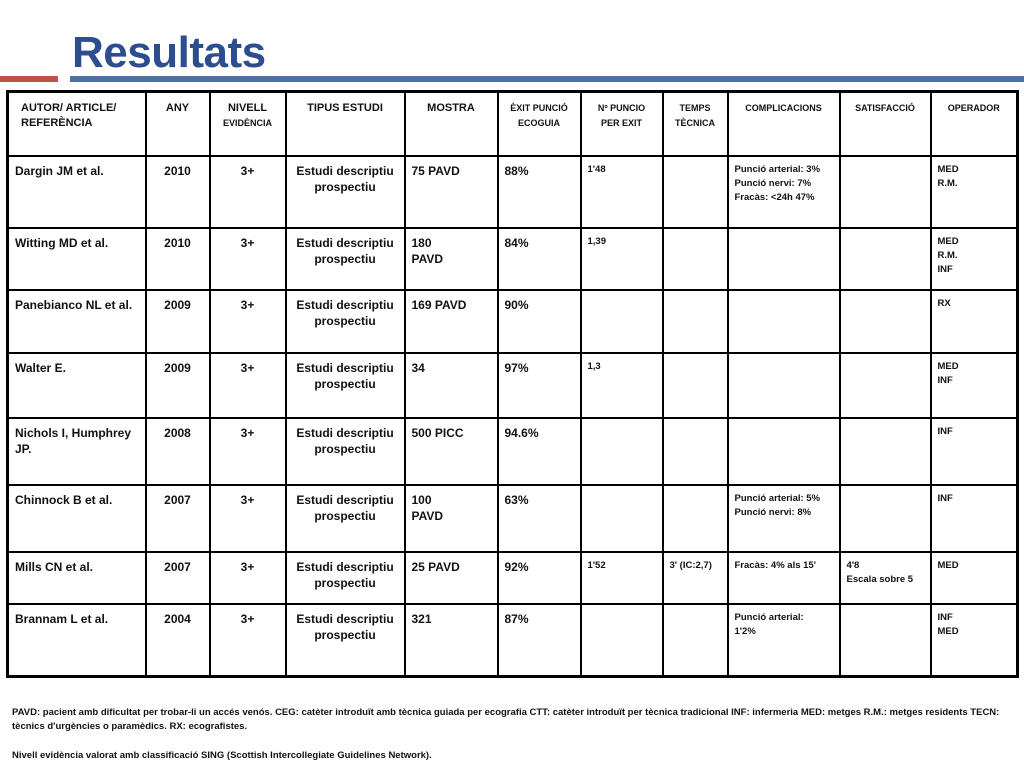  I want to click on cell-mostra: 180 PAVD, so click(451, 259).